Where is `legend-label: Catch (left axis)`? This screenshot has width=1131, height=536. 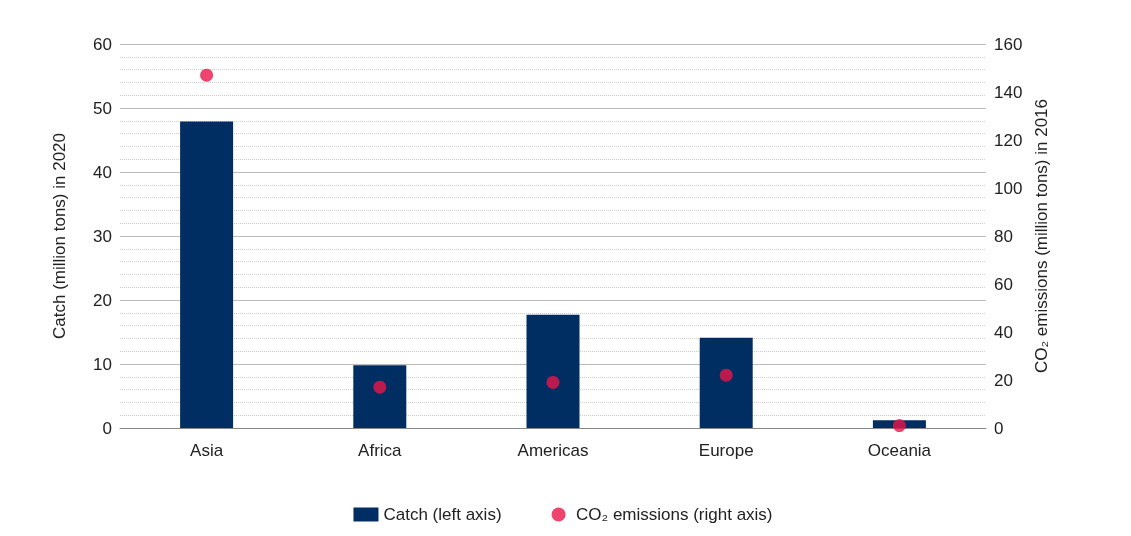
legend-label: Catch (left axis) is located at coordinates (442, 514).